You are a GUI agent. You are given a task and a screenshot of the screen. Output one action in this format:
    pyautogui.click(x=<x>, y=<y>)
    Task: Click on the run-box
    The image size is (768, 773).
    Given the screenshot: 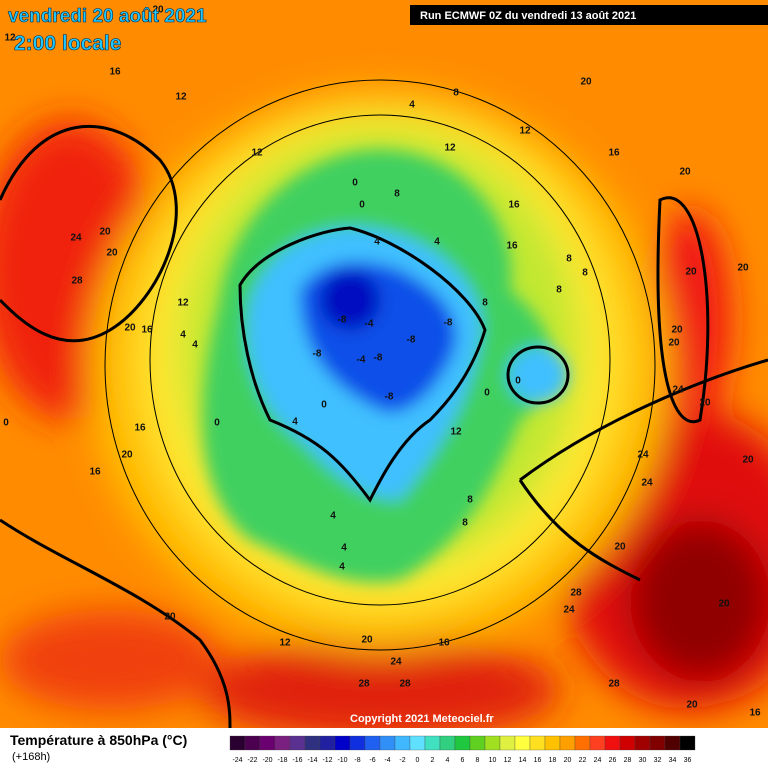 What is the action you would take?
    pyautogui.click(x=589, y=15)
    